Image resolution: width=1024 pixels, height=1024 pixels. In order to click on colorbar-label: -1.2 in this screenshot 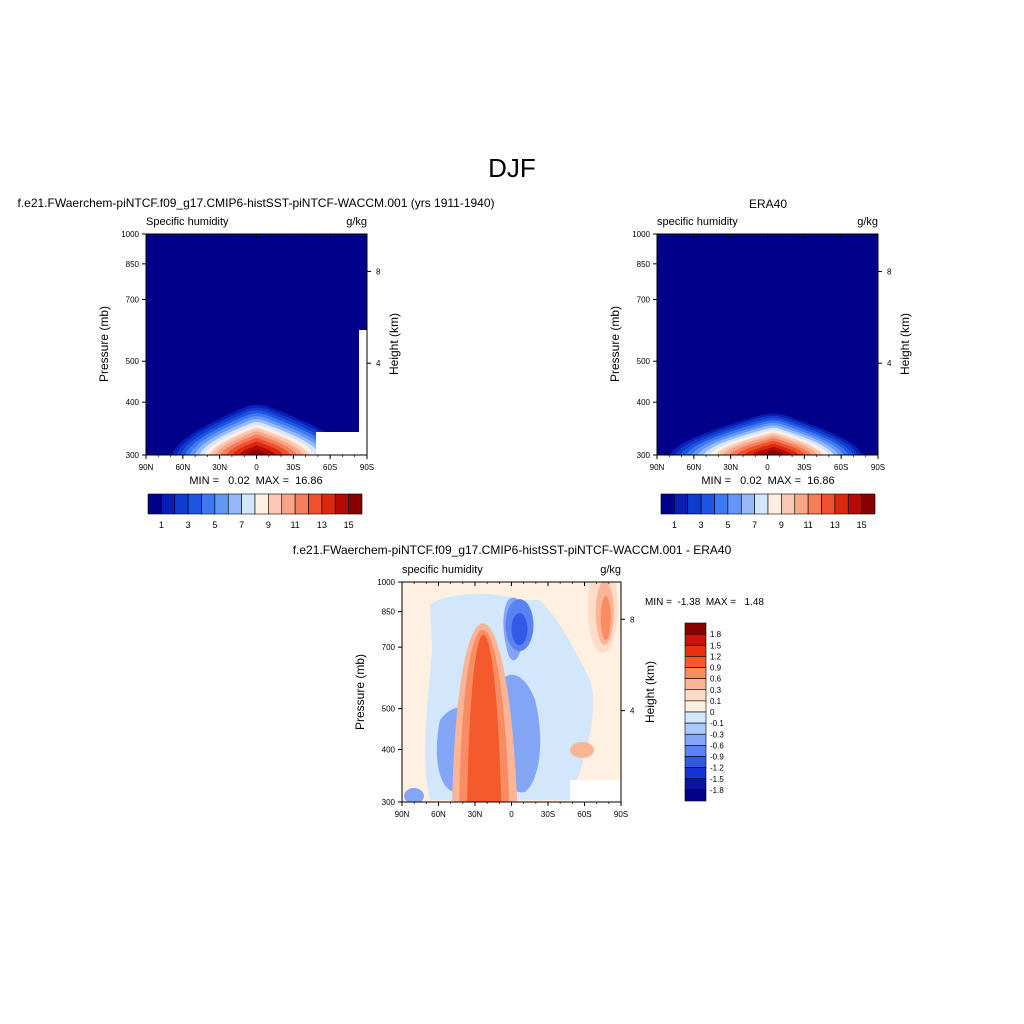, I will do `click(717, 768)`.